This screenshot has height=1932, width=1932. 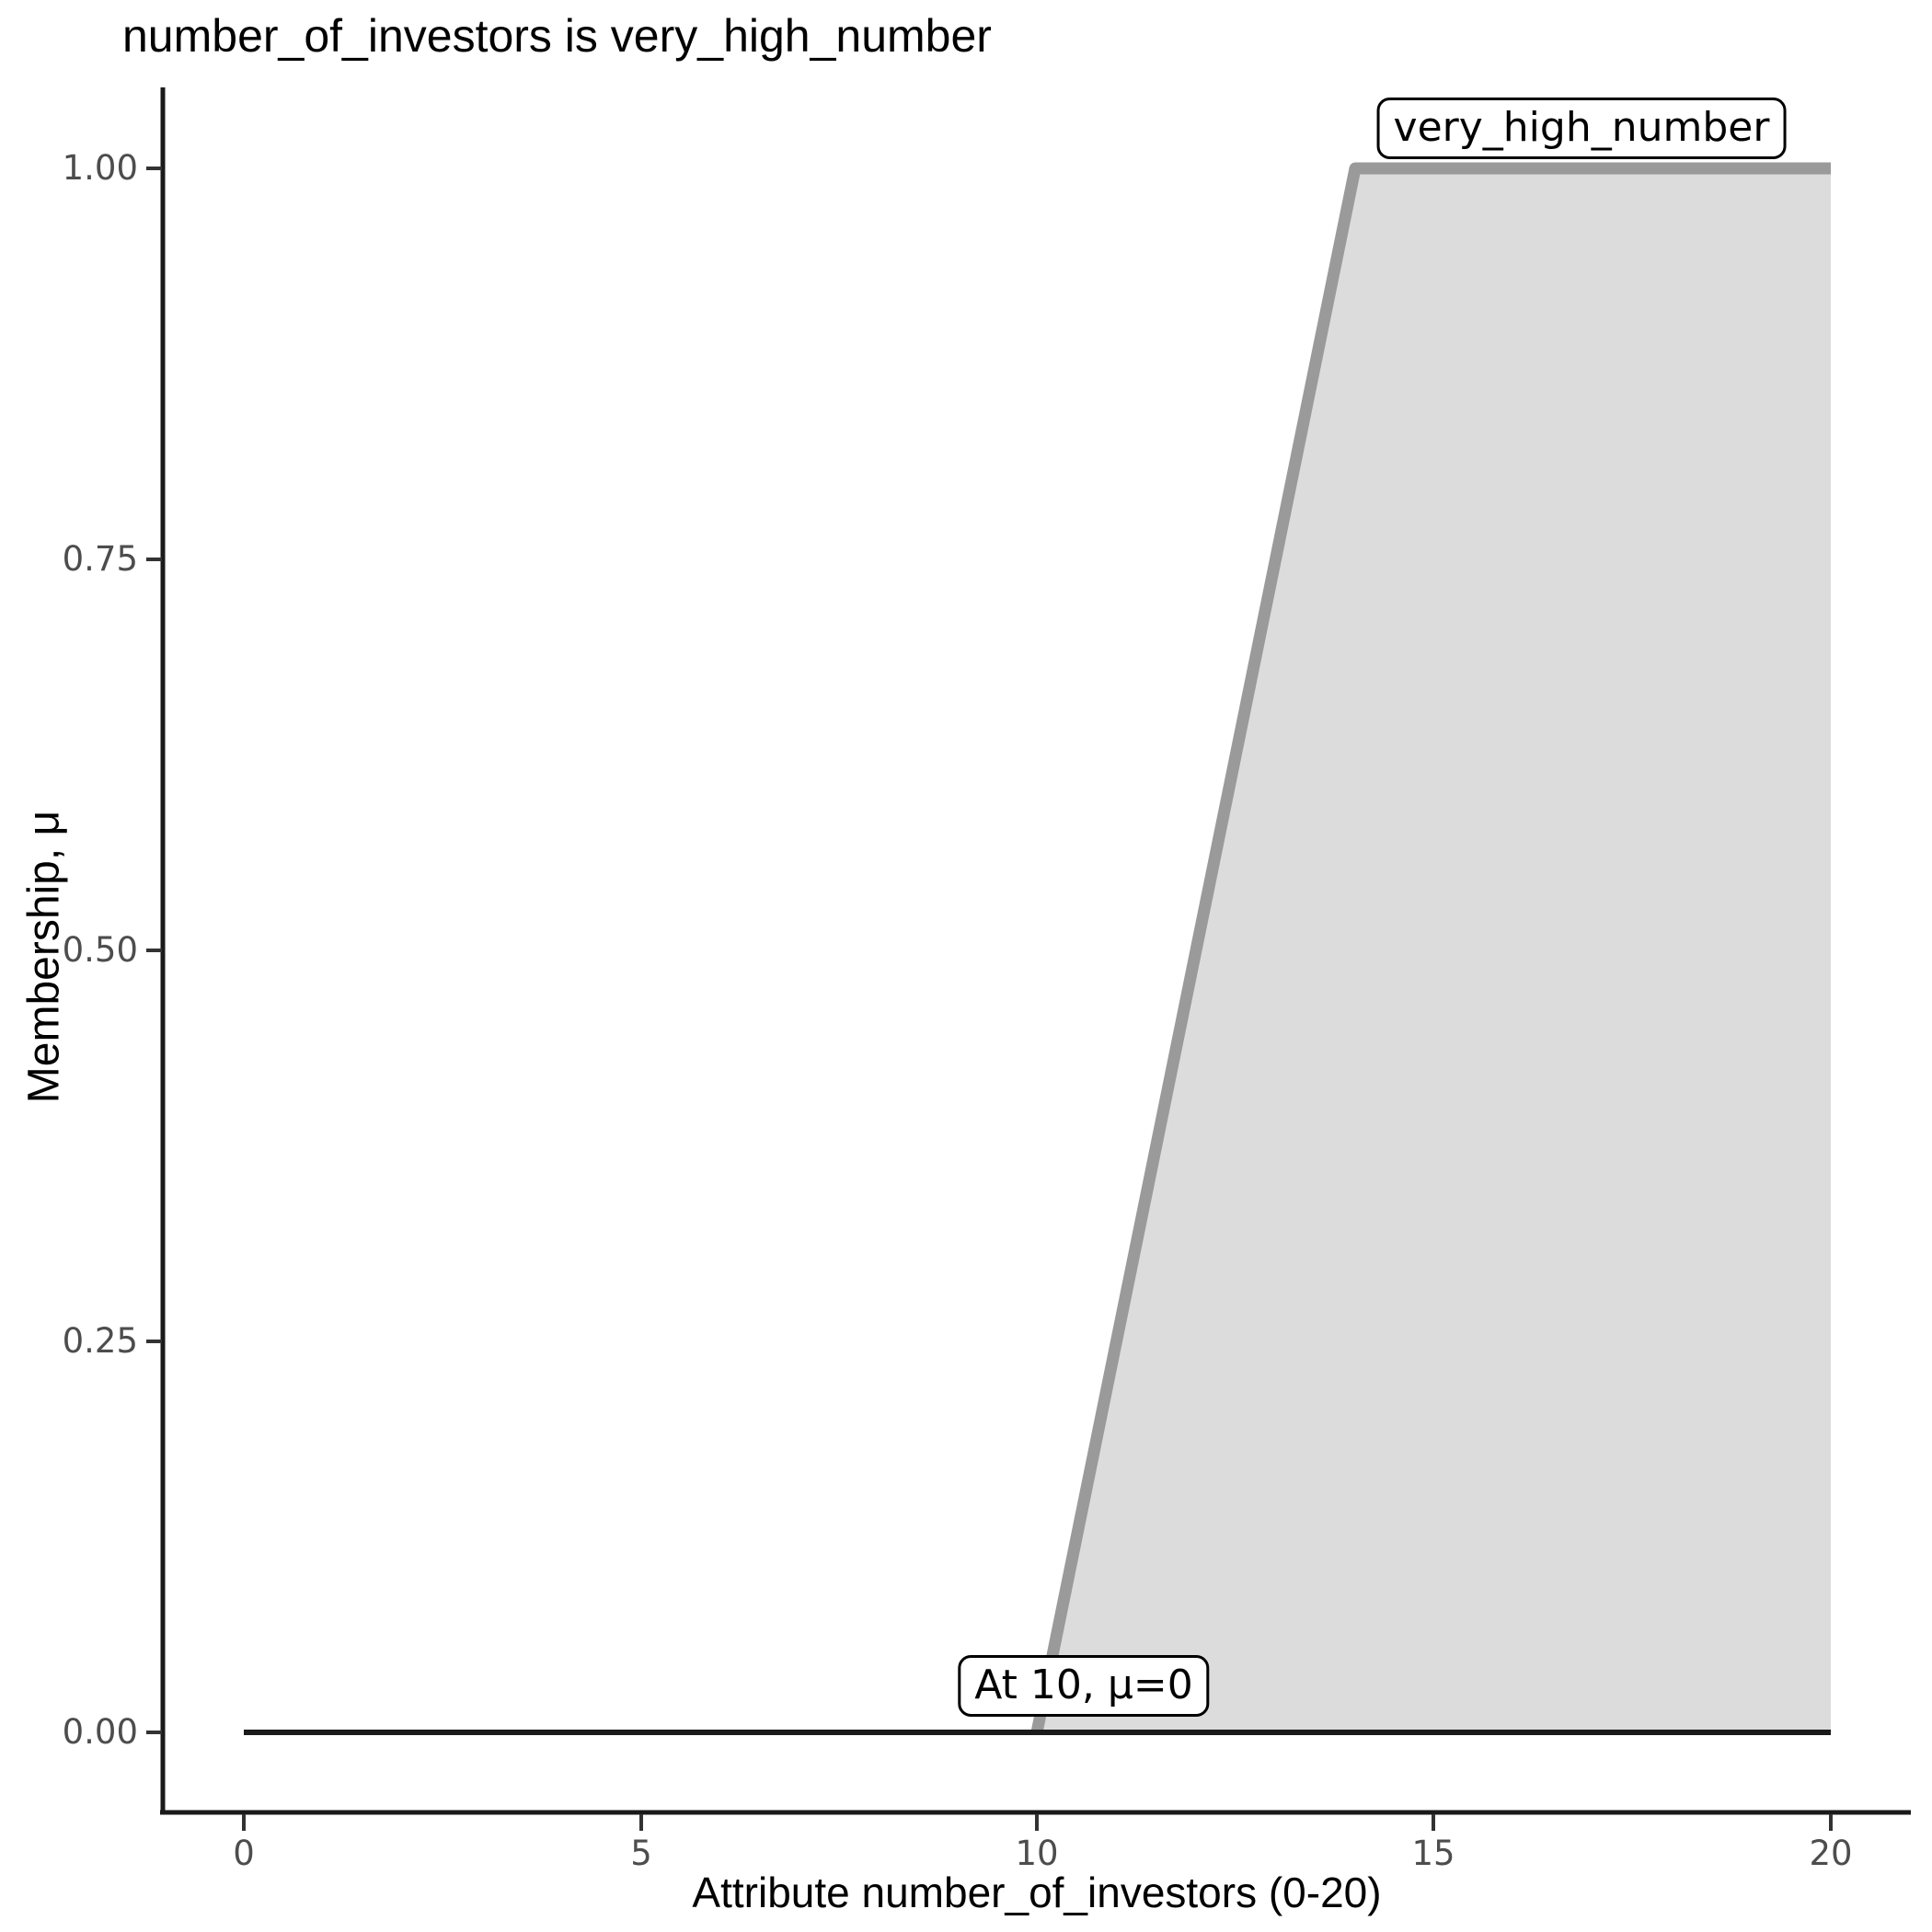 I want to click on x-axis-title: Attribute number_of_investors (0-20), so click(x=1037, y=1892).